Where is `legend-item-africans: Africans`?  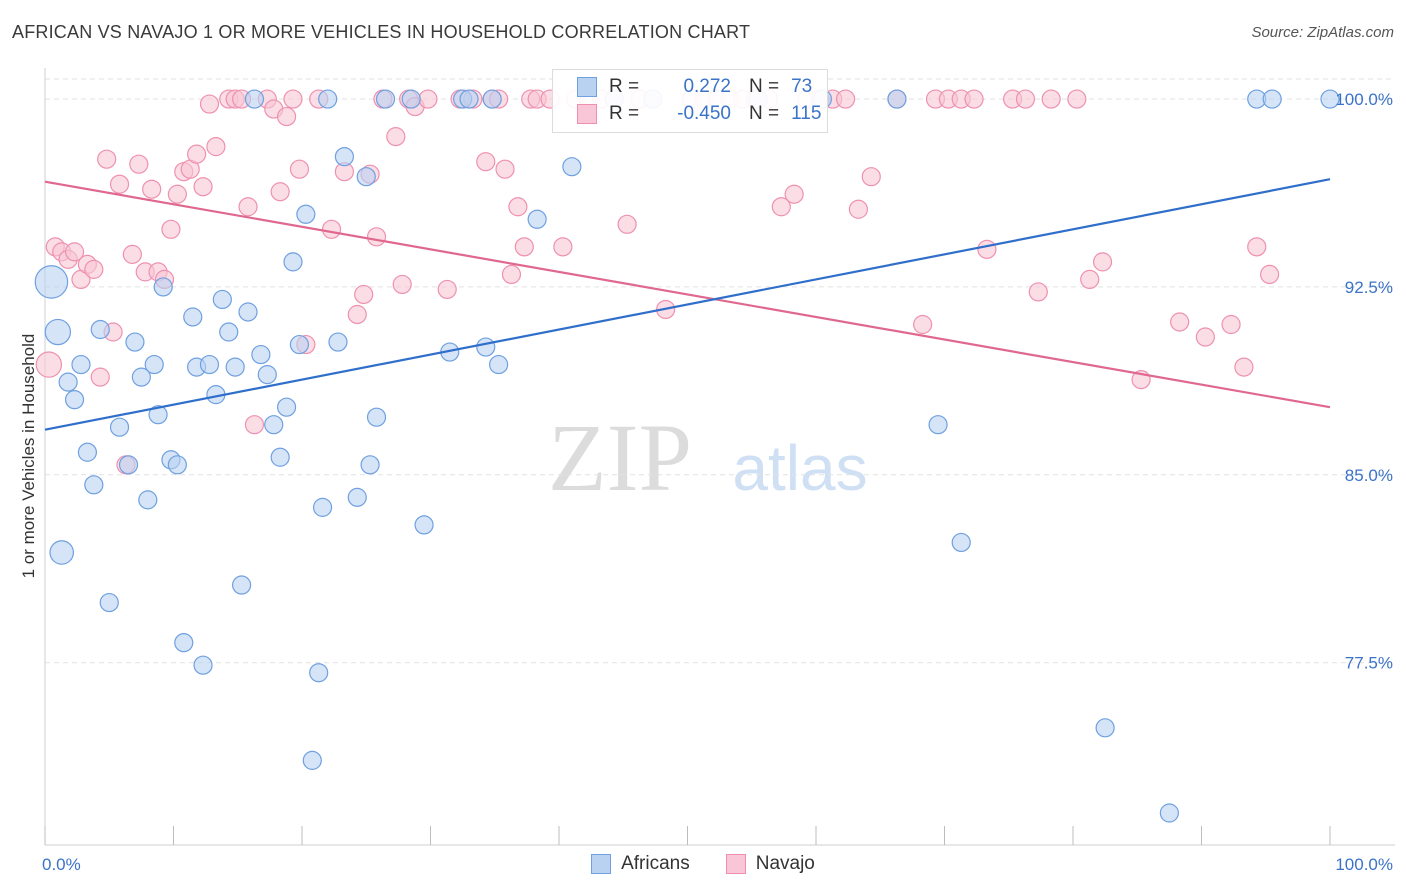
legend-item-africans: Africans is located at coordinates (640, 864).